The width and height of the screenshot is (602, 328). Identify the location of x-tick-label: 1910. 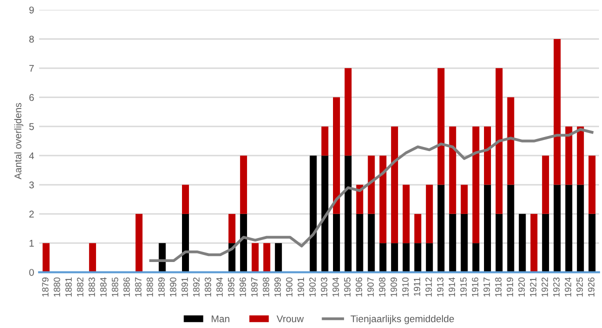
(405, 286).